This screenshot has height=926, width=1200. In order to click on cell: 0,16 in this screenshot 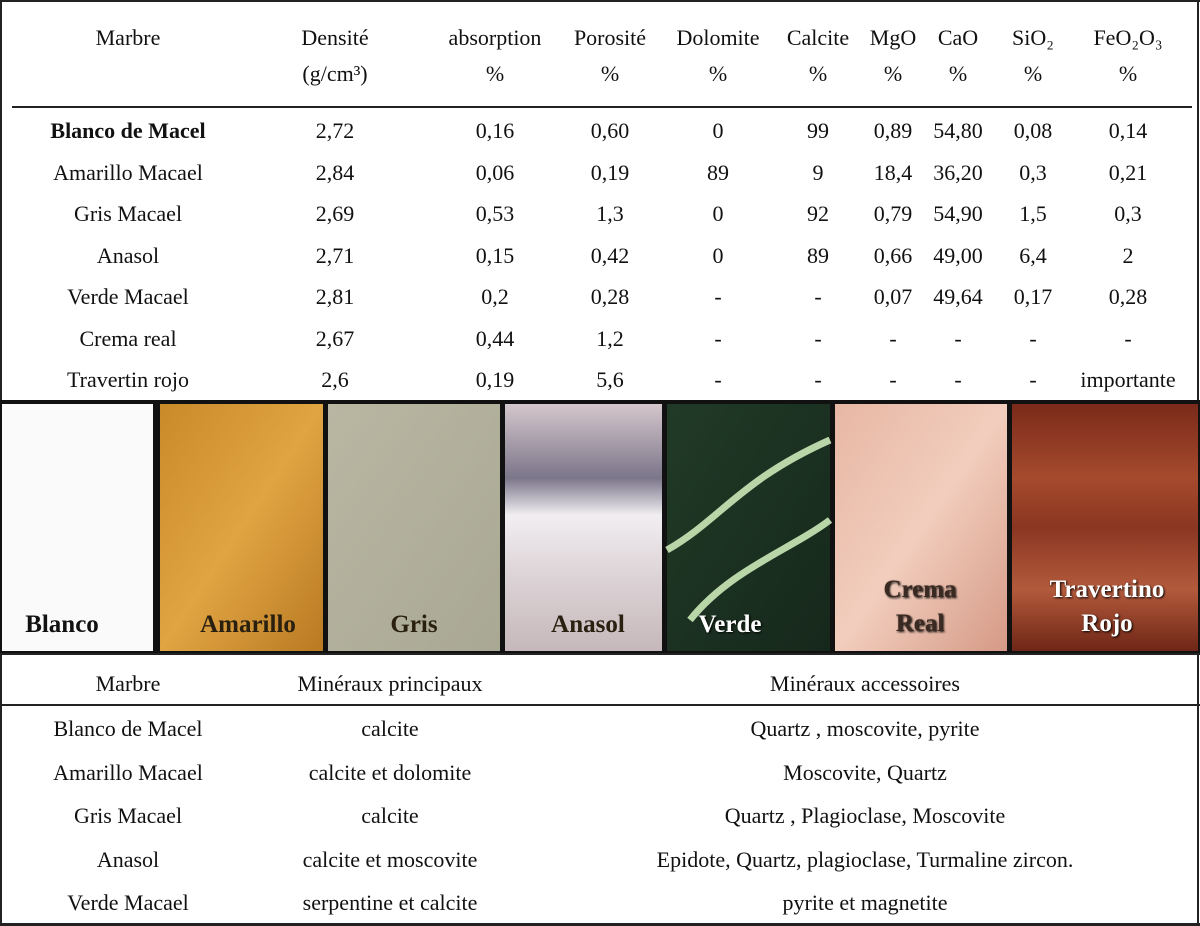, I will do `click(495, 130)`.